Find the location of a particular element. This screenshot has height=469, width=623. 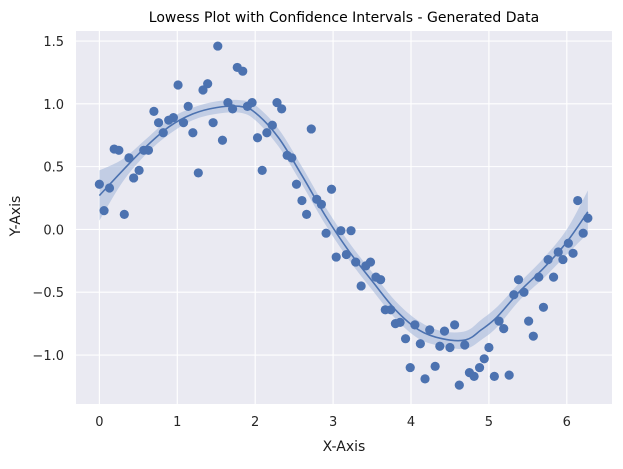

y-tick-label: 0.5 is located at coordinates (53, 168).